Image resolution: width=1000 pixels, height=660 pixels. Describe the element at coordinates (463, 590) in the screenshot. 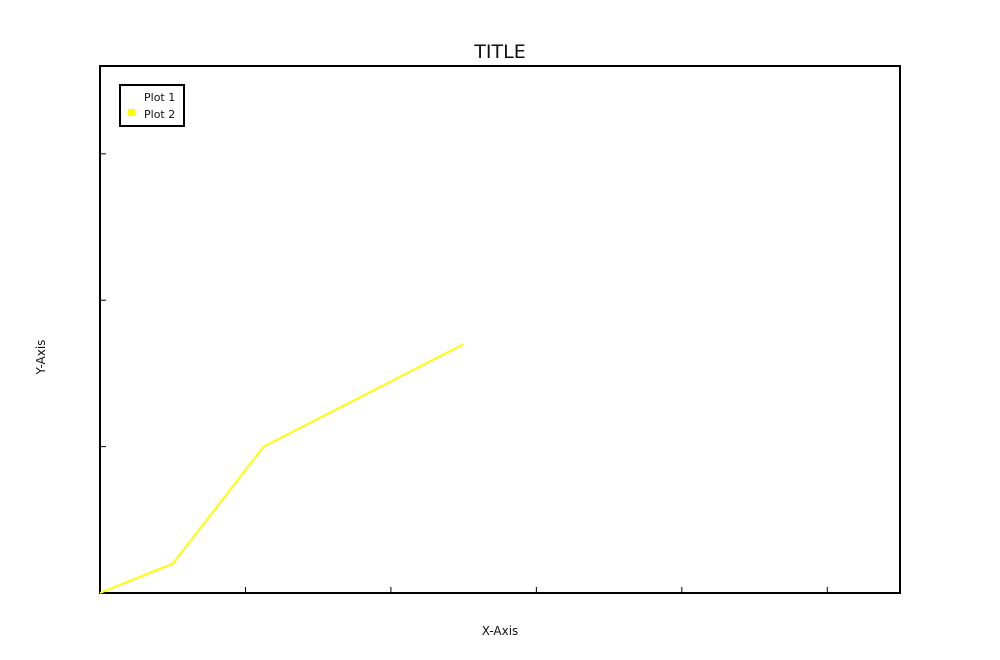

I see `x-axis-ticks` at that location.